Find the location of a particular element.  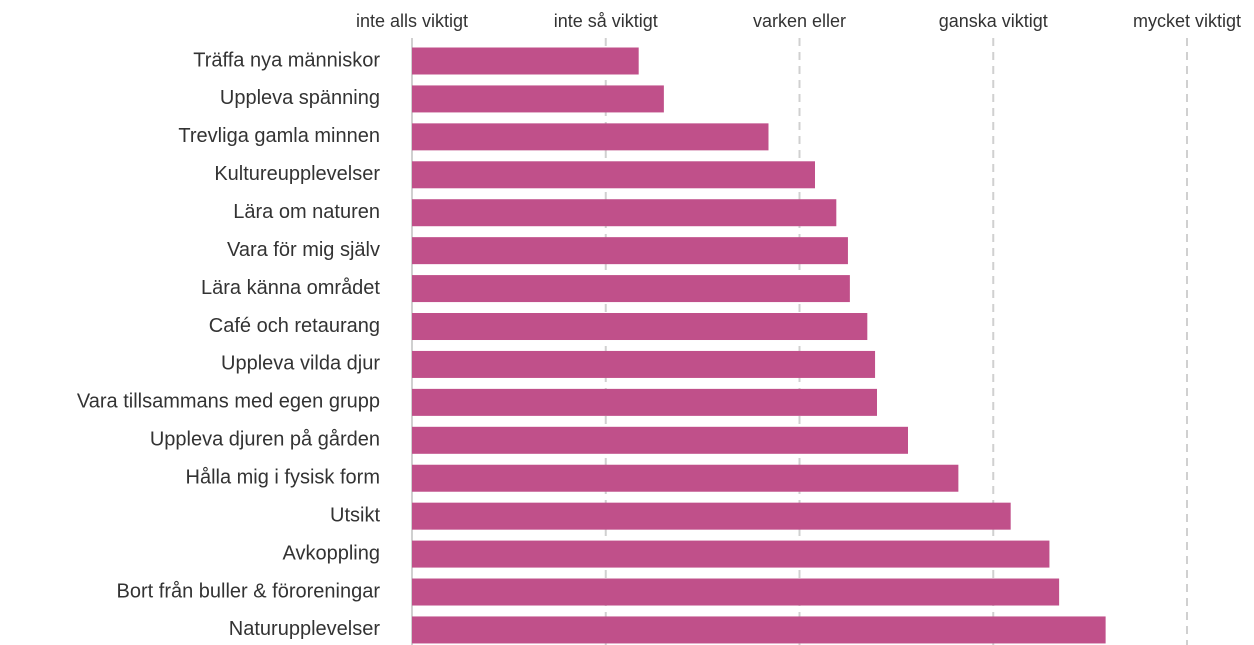

x-tick-label: inte så viktigt is located at coordinates (606, 21).